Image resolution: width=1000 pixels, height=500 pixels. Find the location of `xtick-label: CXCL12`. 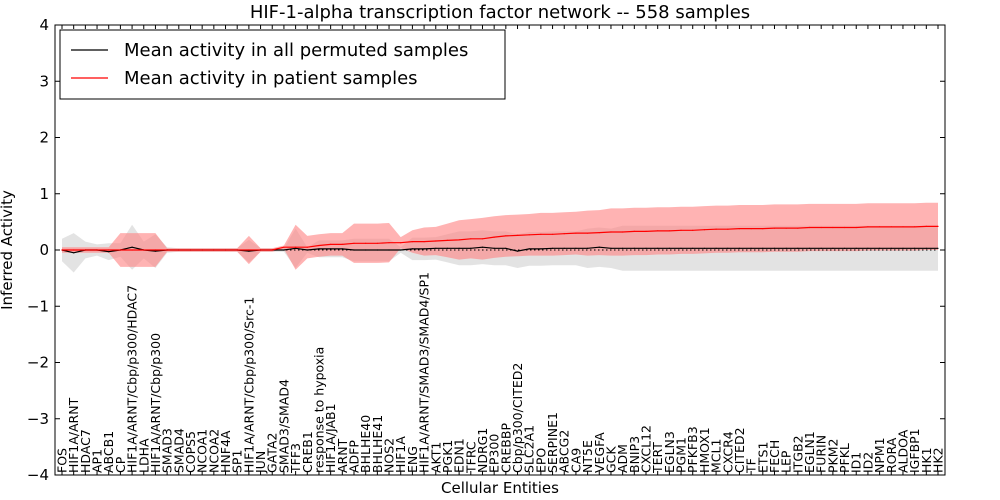

xtick-label: CXCL12 is located at coordinates (646, 449).